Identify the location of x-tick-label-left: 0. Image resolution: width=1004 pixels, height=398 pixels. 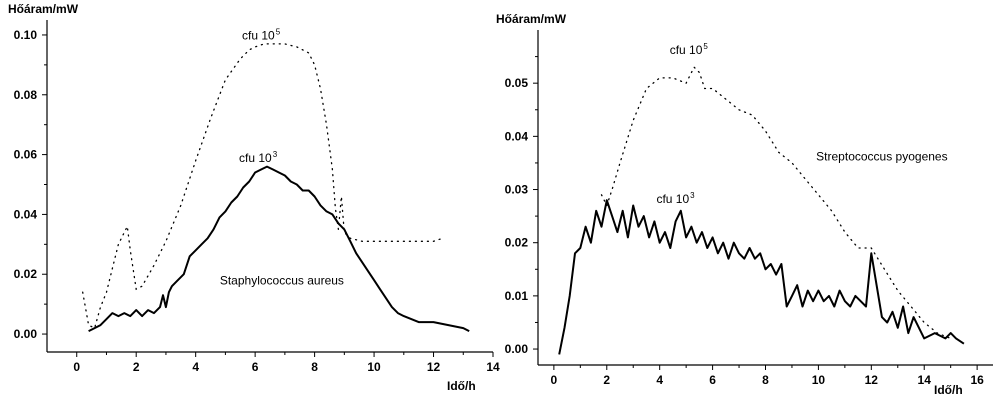
(76, 367).